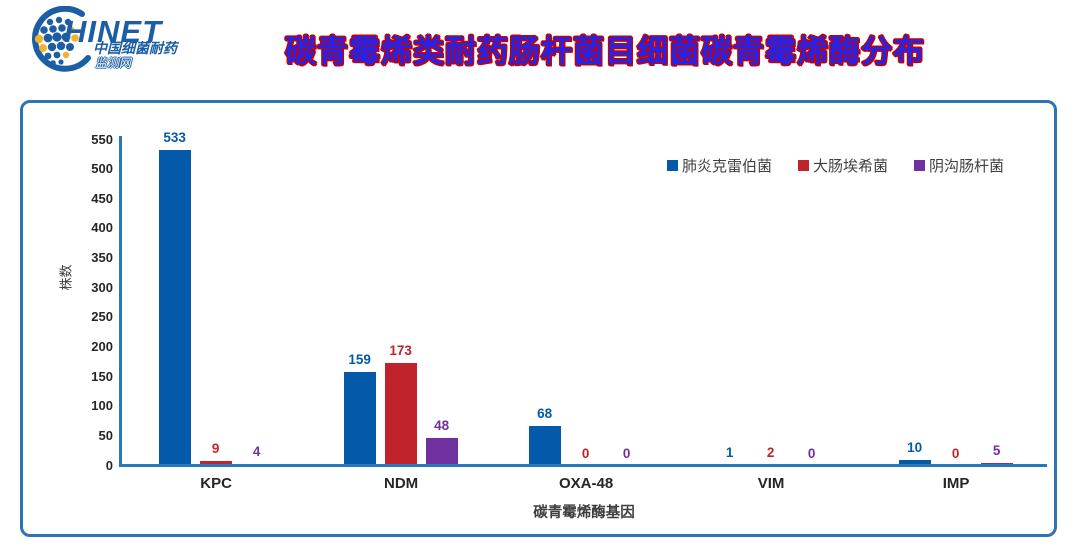 This screenshot has width=1080, height=551. Describe the element at coordinates (102, 198) in the screenshot. I see `y-tick-450: 450` at that location.